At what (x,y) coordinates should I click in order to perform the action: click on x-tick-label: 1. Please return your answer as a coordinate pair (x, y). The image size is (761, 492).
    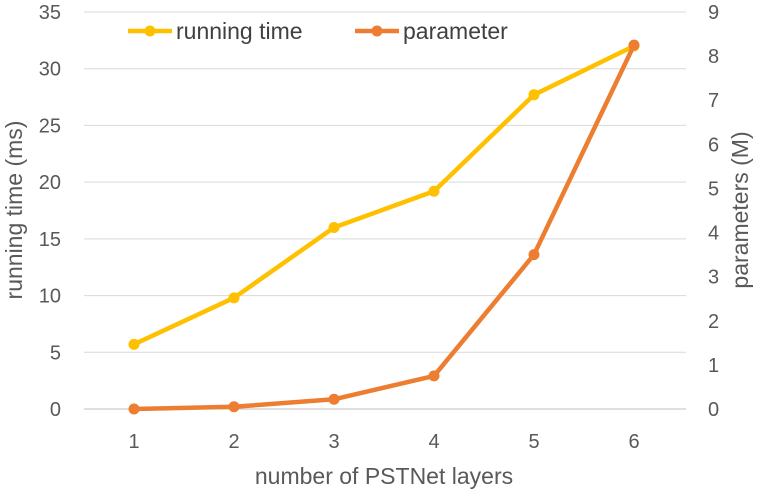
    Looking at the image, I should click on (133, 442).